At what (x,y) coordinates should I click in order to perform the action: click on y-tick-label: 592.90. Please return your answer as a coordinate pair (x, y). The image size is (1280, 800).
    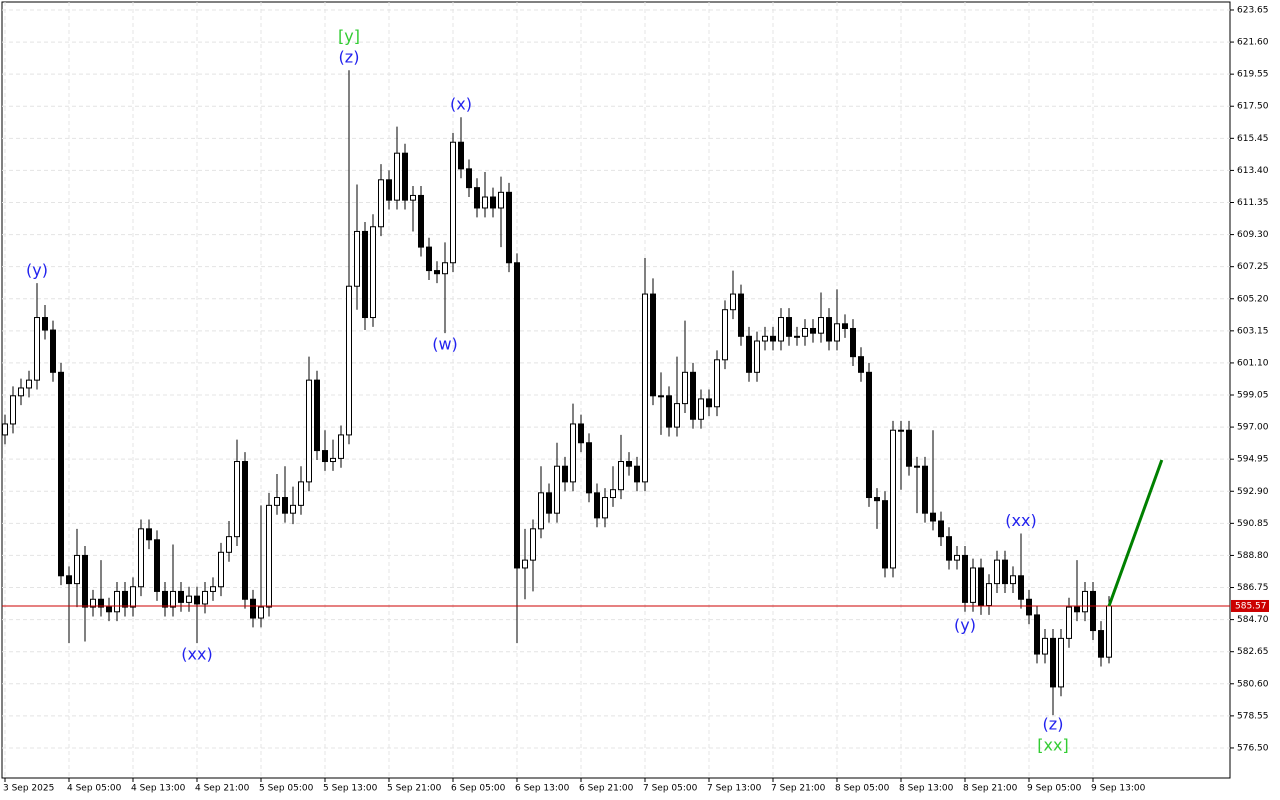
    Looking at the image, I should click on (1253, 492).